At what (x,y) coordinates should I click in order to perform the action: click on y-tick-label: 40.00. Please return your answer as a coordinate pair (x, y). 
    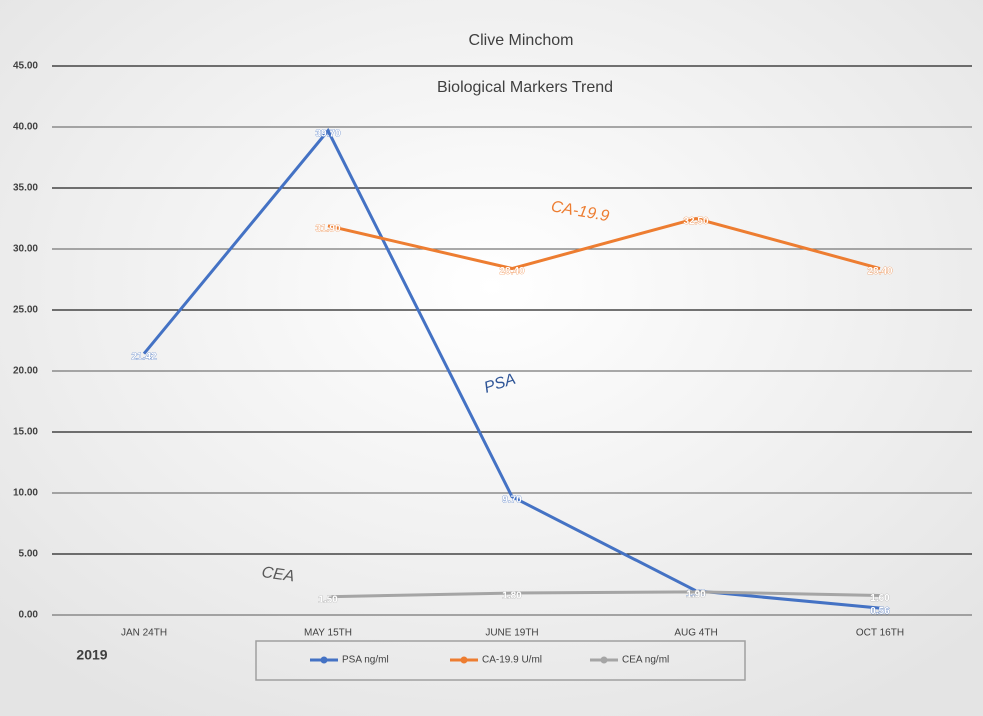
    Looking at the image, I should click on (25, 127).